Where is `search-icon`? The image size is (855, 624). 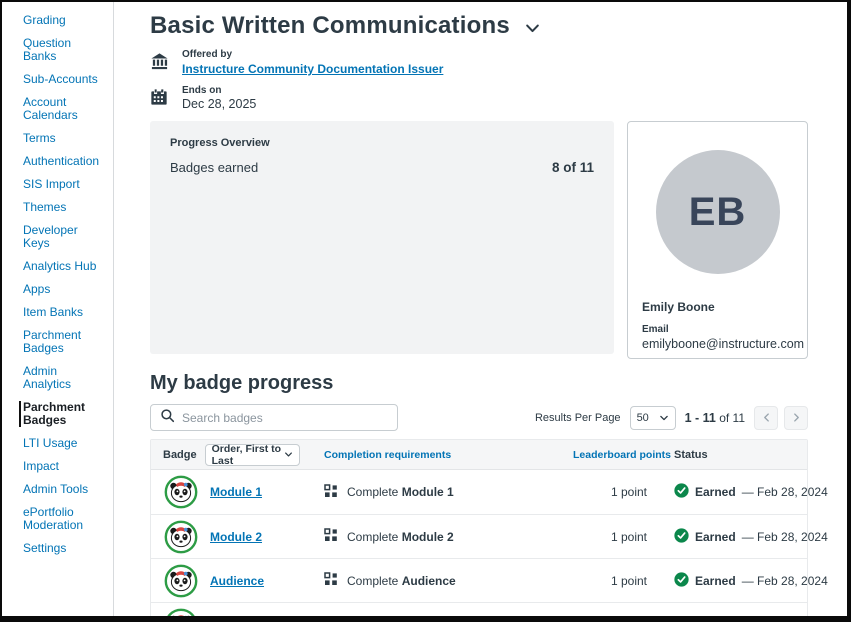
search-icon is located at coordinates (167, 418).